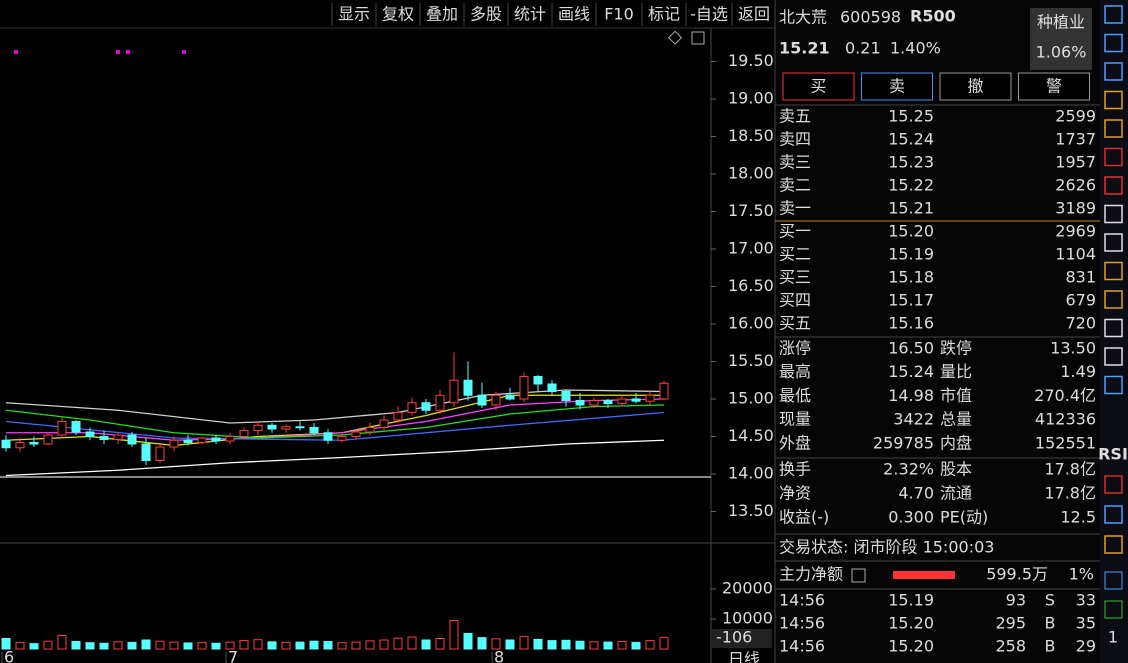 The height and width of the screenshot is (663, 1128). I want to click on book-volume: 1737, so click(1075, 139).